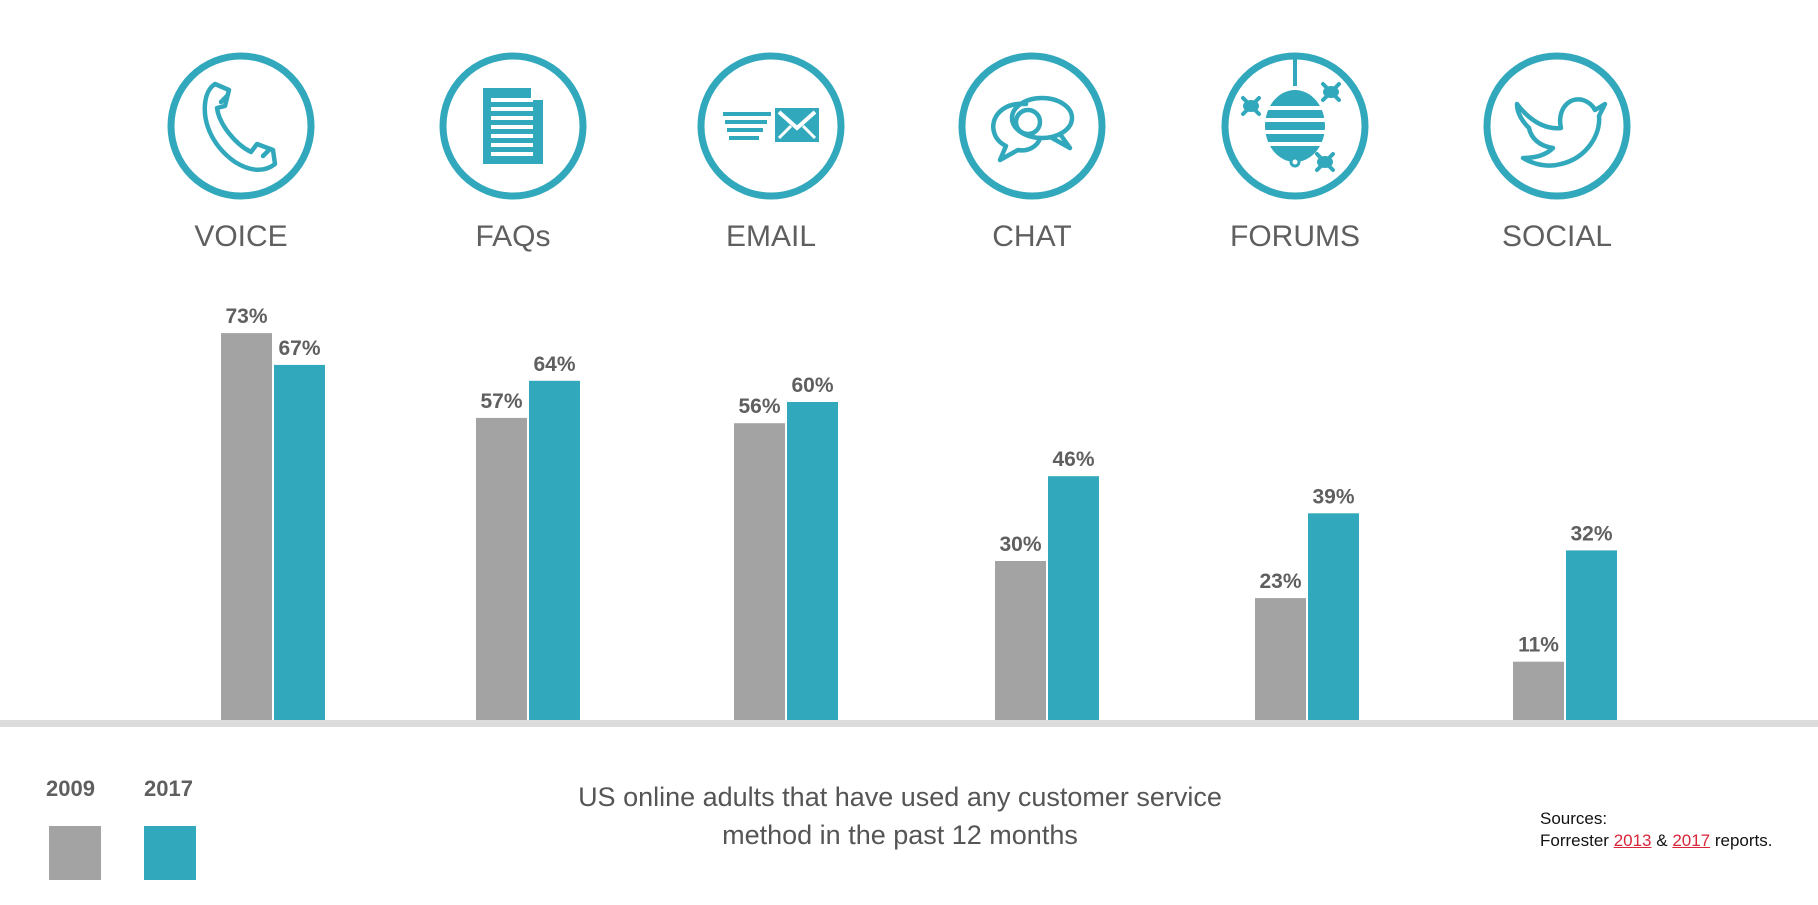 The width and height of the screenshot is (1818, 905). I want to click on value-label-email-2017: 60%, so click(812, 385).